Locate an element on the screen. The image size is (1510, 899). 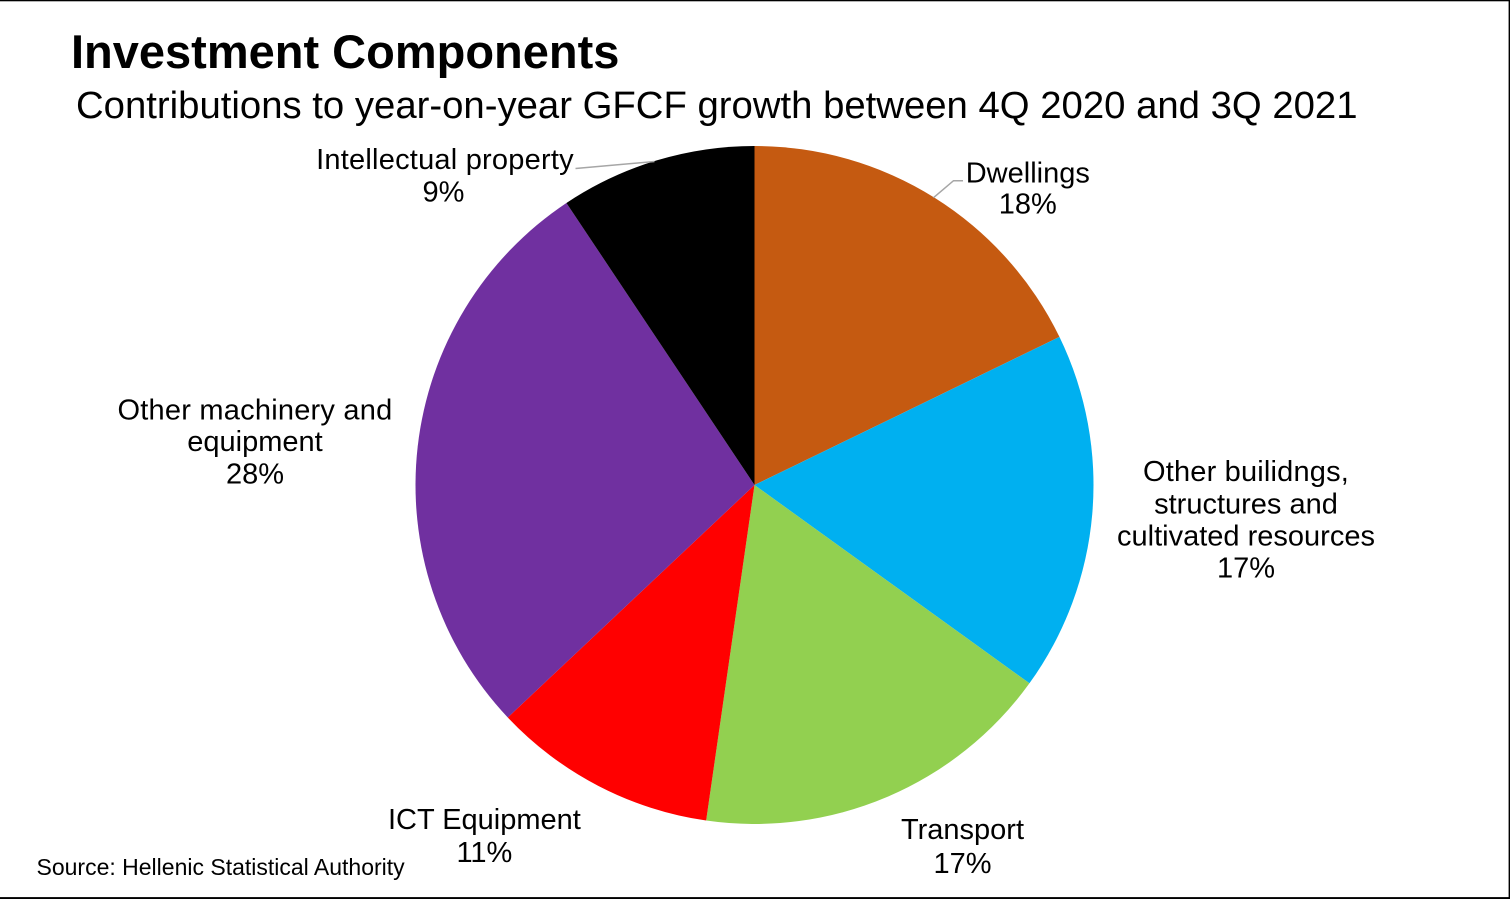
svg-text: 28% is located at coordinates (255, 475).